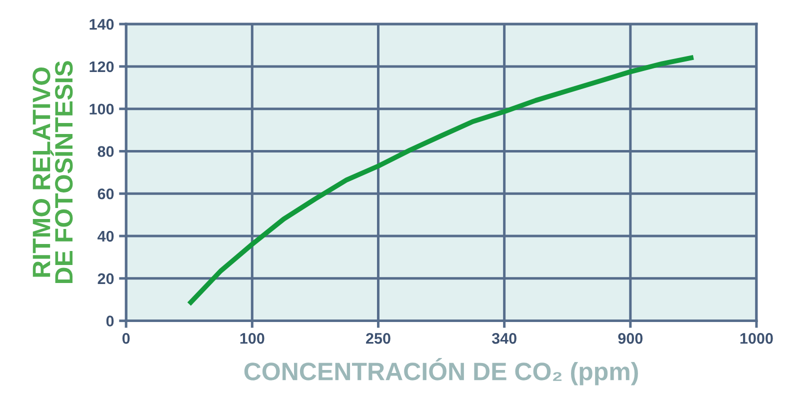 Image resolution: width=788 pixels, height=401 pixels. What do you see at coordinates (126, 338) in the screenshot?
I see `x-tick-label: 0` at bounding box center [126, 338].